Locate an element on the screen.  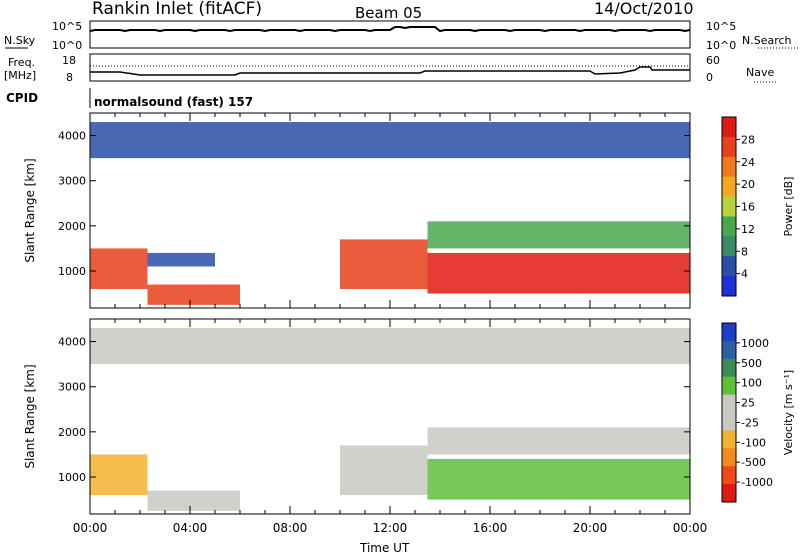
colorbar-frame is located at coordinates (729, 412).